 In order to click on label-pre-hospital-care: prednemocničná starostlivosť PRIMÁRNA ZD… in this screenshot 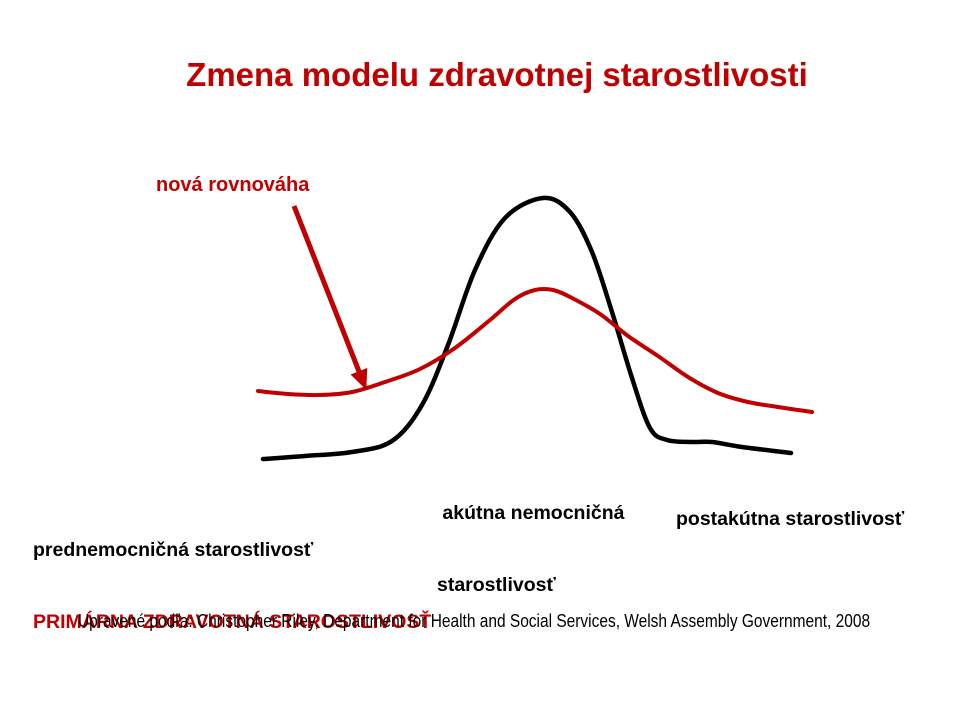, I will do `click(232, 586)`.